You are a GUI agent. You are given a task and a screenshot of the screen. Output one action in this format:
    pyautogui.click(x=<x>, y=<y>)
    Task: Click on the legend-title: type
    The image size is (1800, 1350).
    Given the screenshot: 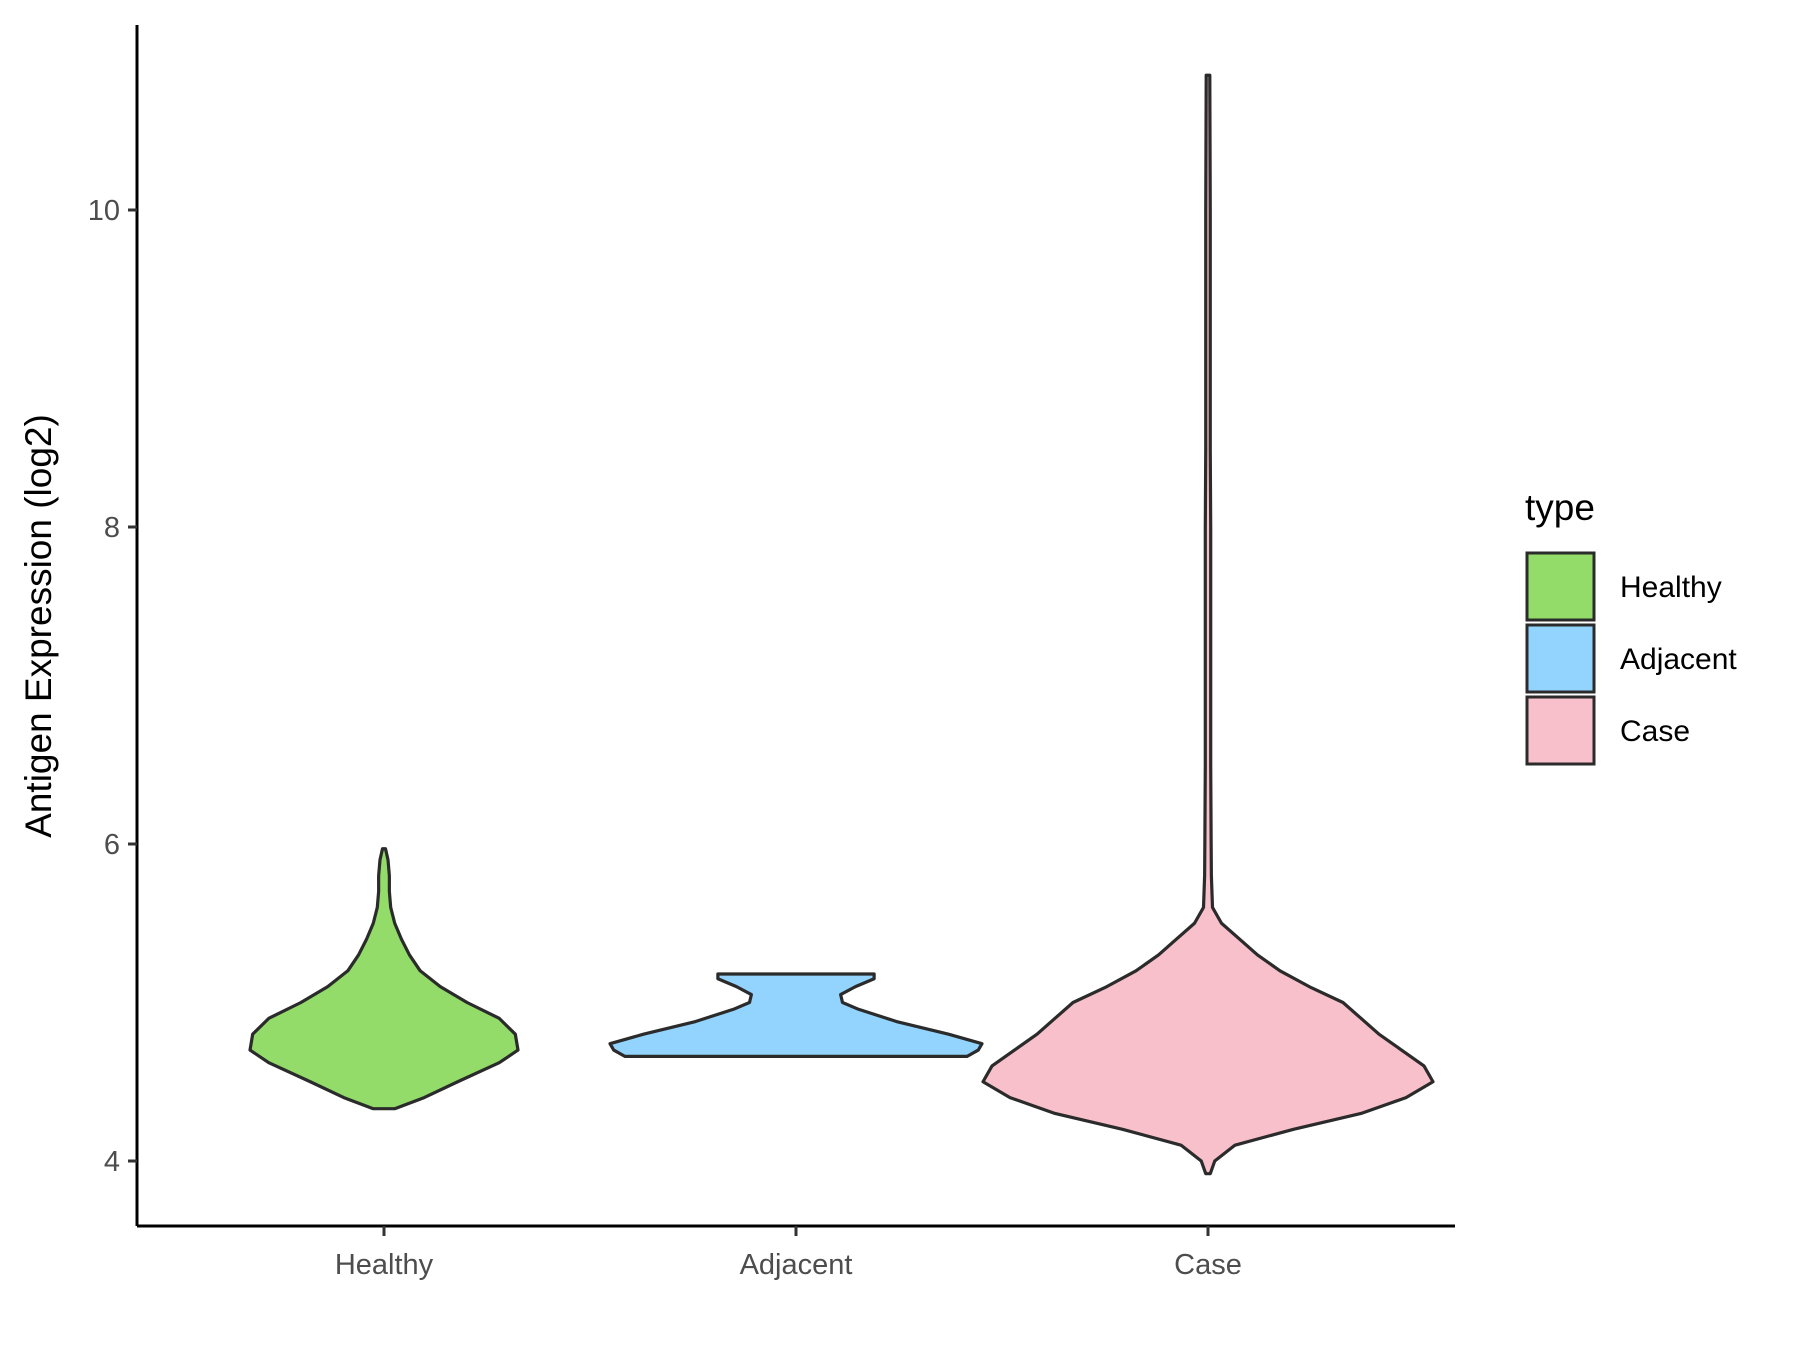 What is the action you would take?
    pyautogui.click(x=1560, y=507)
    